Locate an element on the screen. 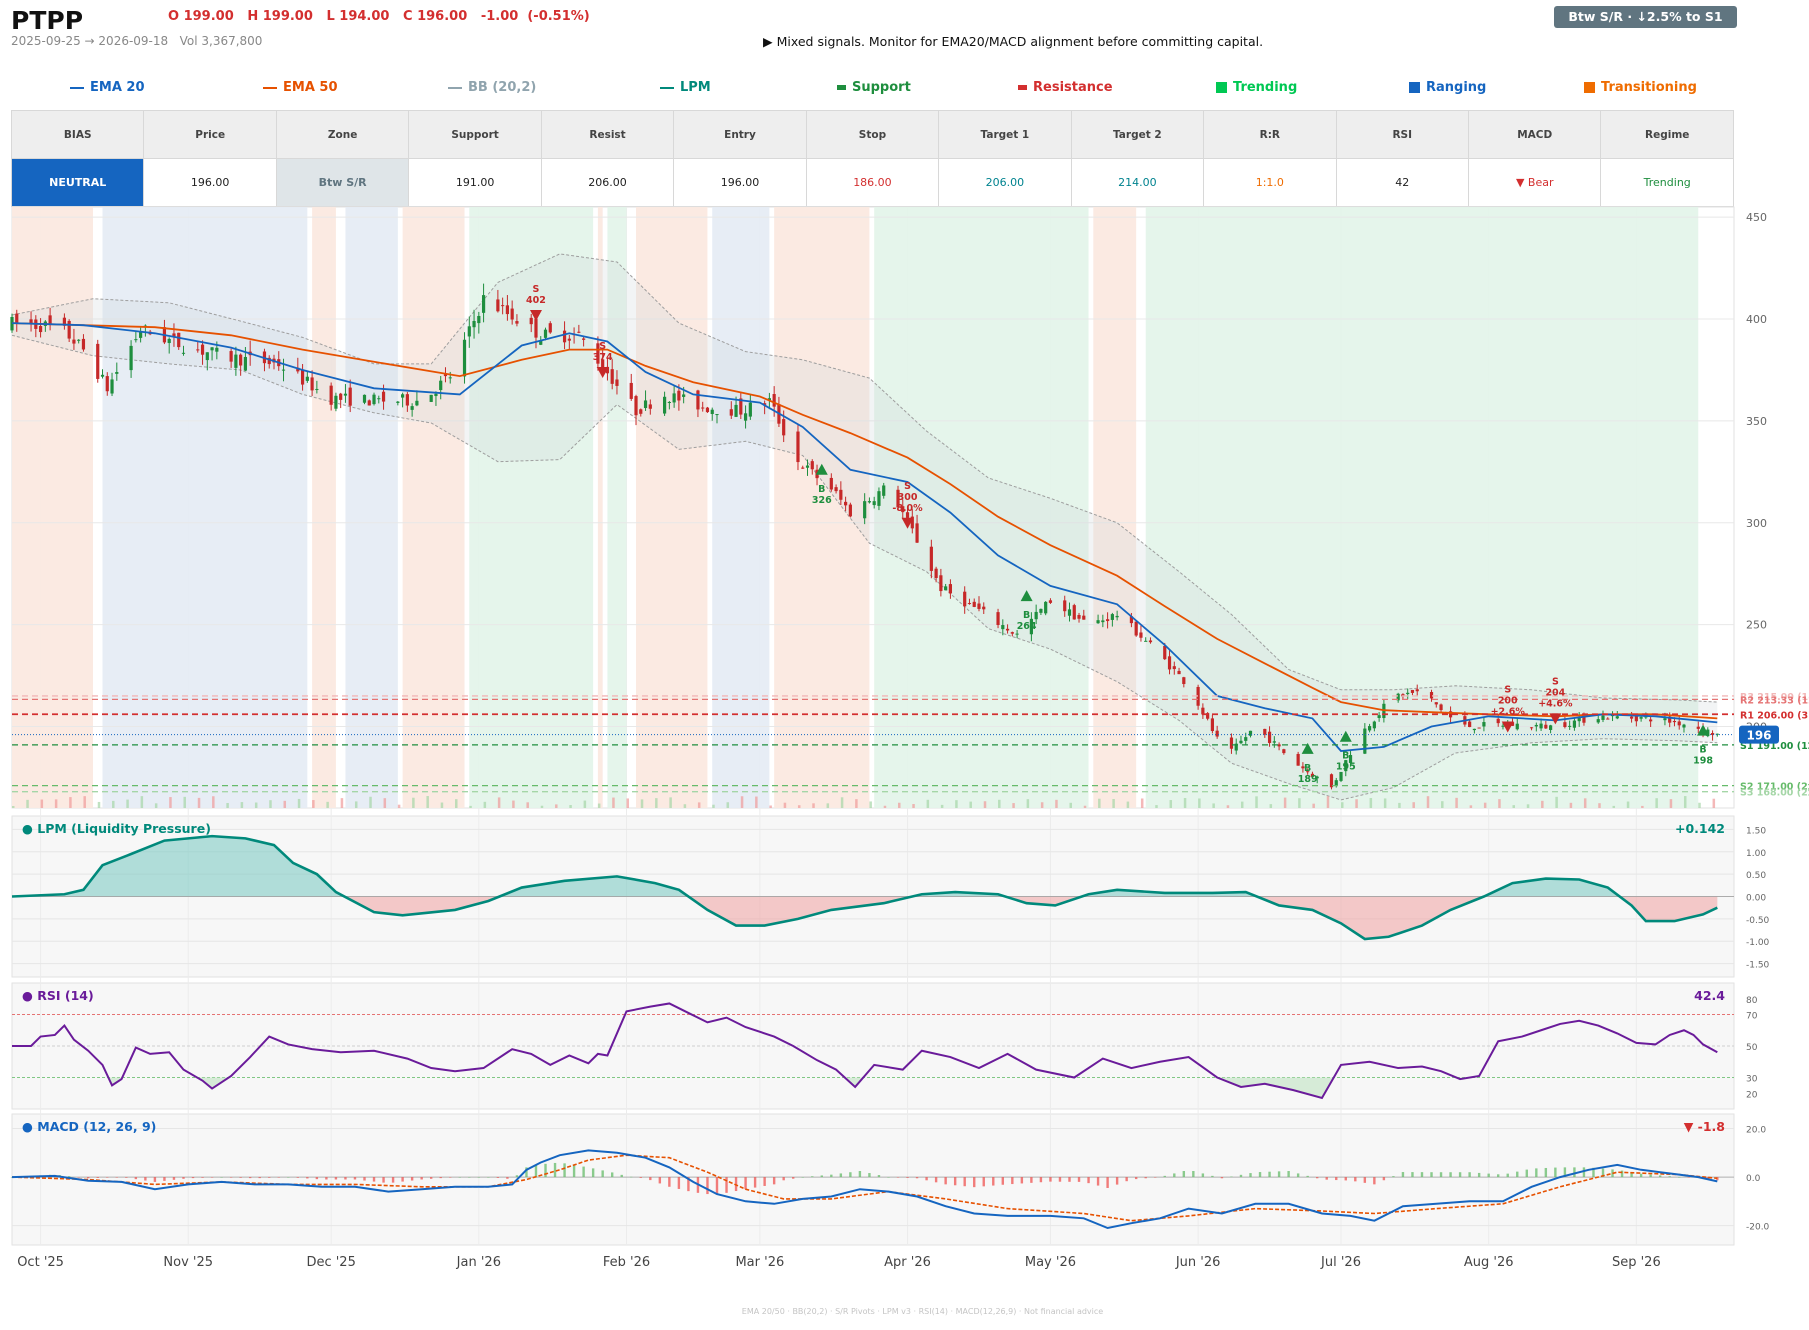 The height and width of the screenshot is (1330, 1809). signal-label: B is located at coordinates (1702, 750).